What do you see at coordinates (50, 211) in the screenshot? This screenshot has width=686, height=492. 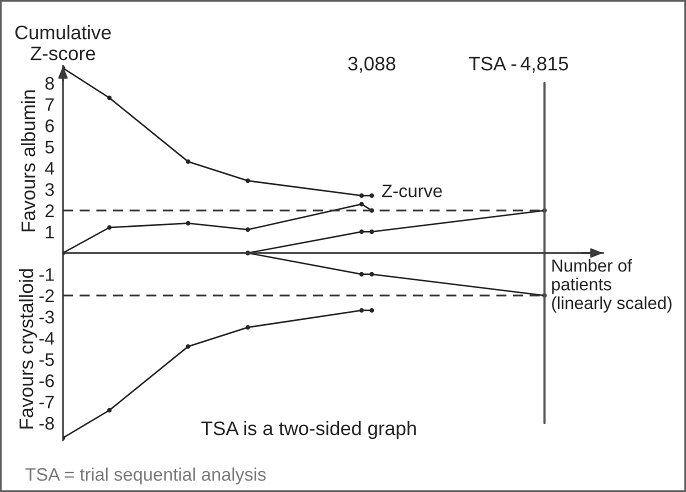 I see `y-tick-label: 2` at bounding box center [50, 211].